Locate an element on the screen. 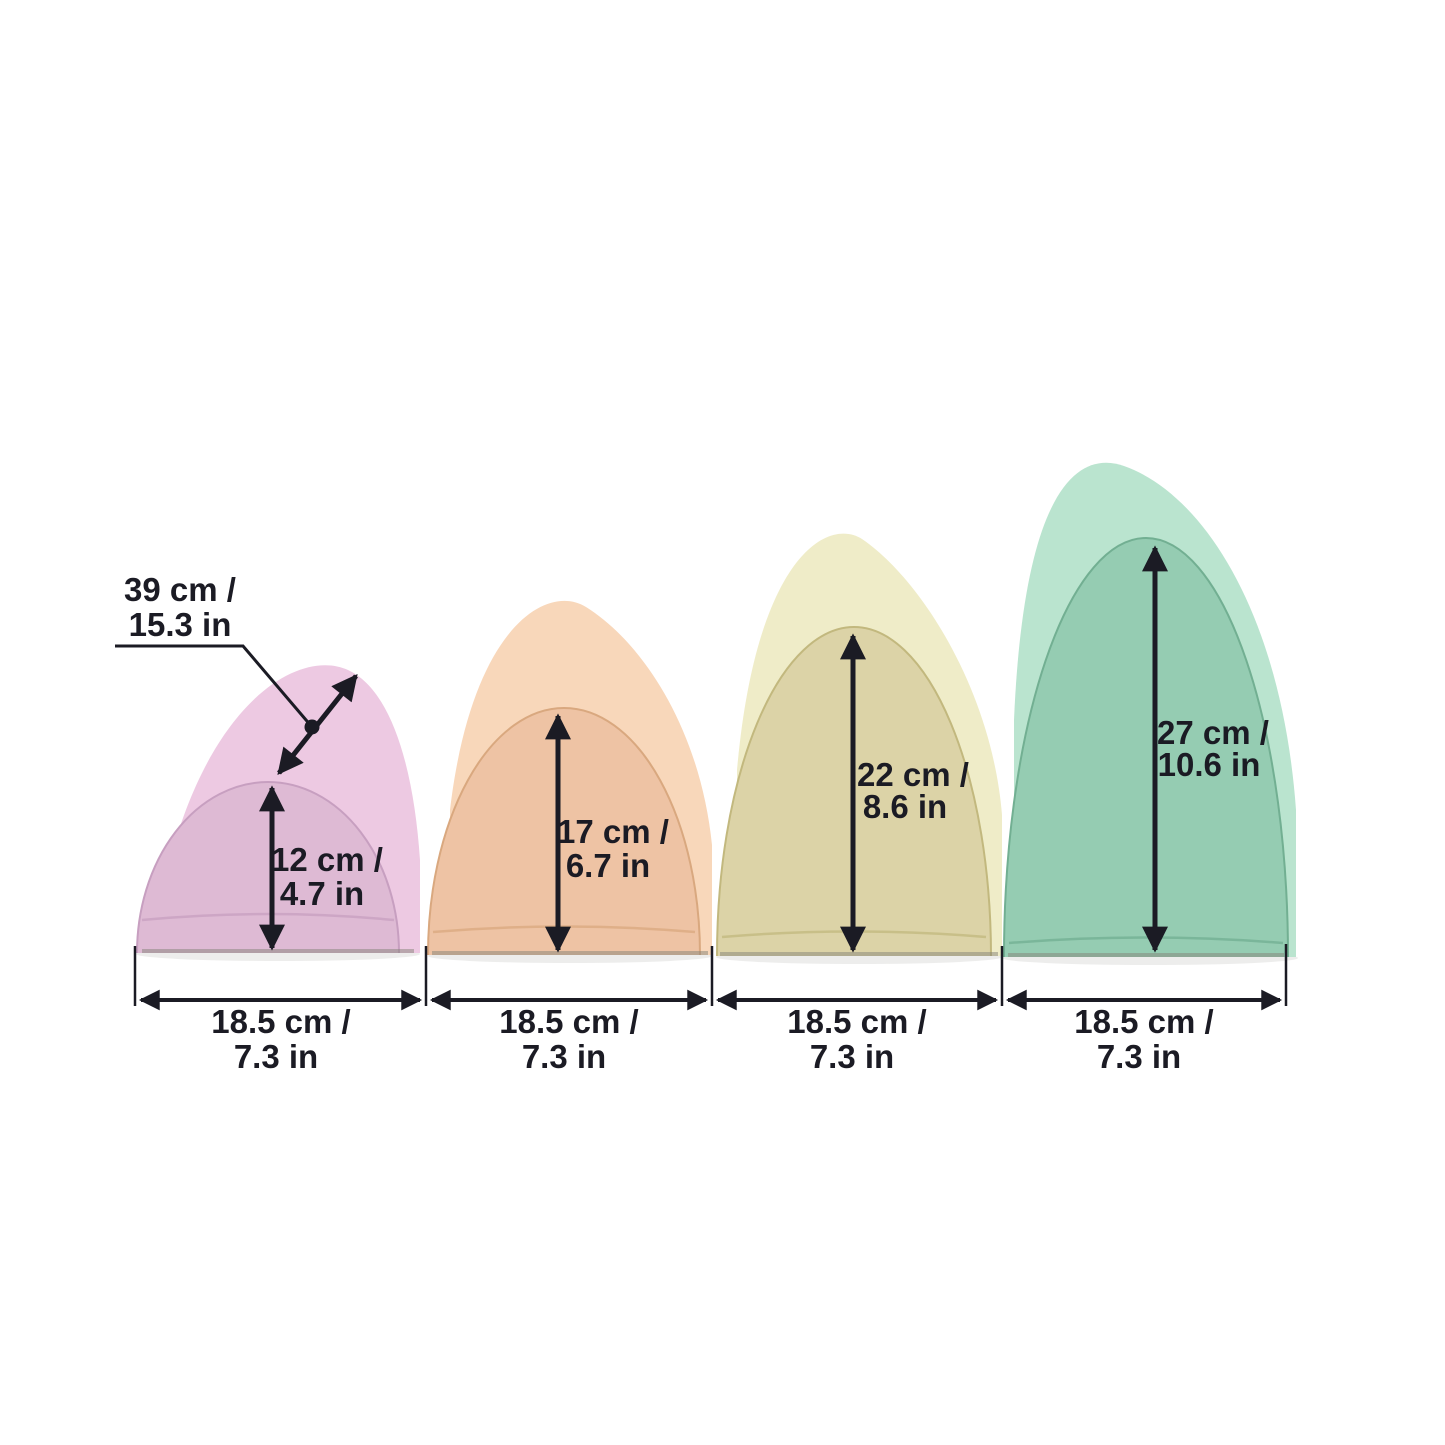 This screenshot has height=1445, width=1445. peach-width-label-line2: 7.3 in is located at coordinates (564, 1056).